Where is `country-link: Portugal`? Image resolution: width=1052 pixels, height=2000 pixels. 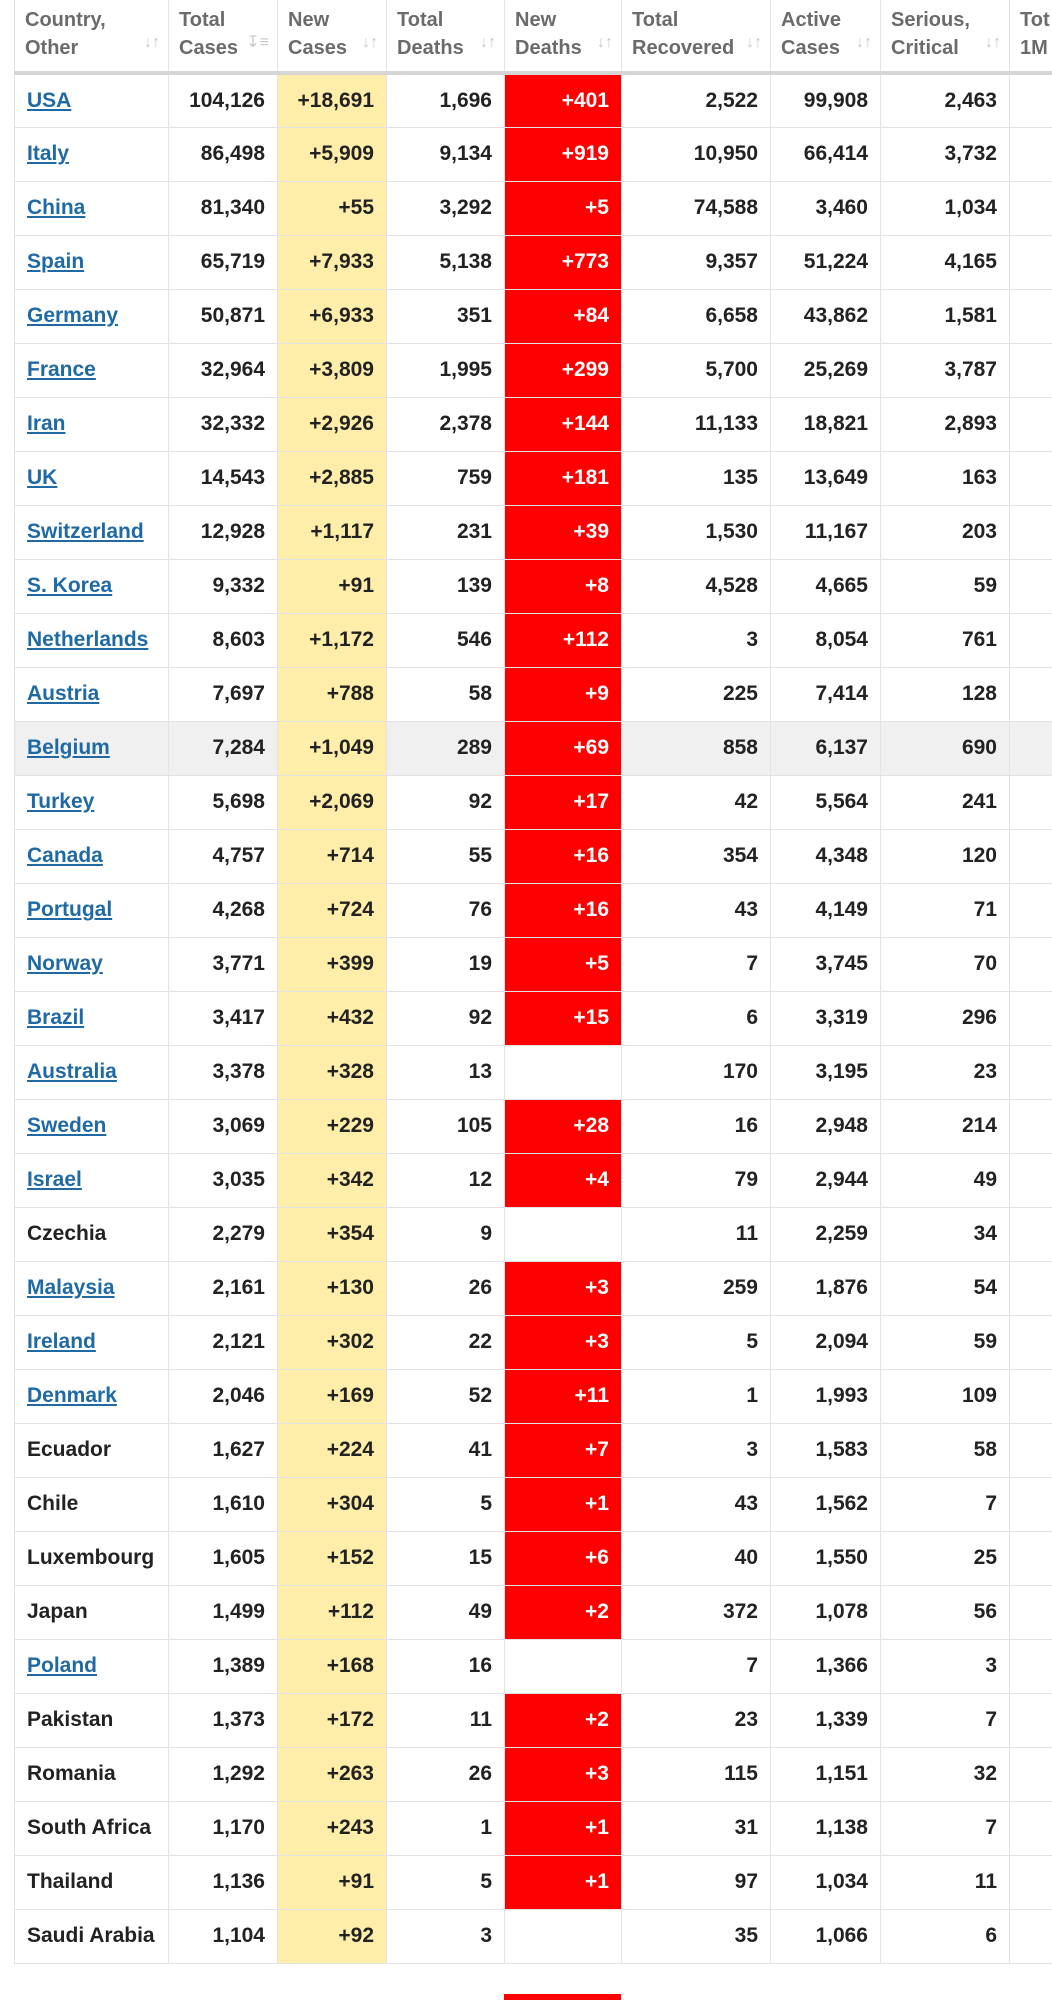
country-link: Portugal is located at coordinates (70, 909).